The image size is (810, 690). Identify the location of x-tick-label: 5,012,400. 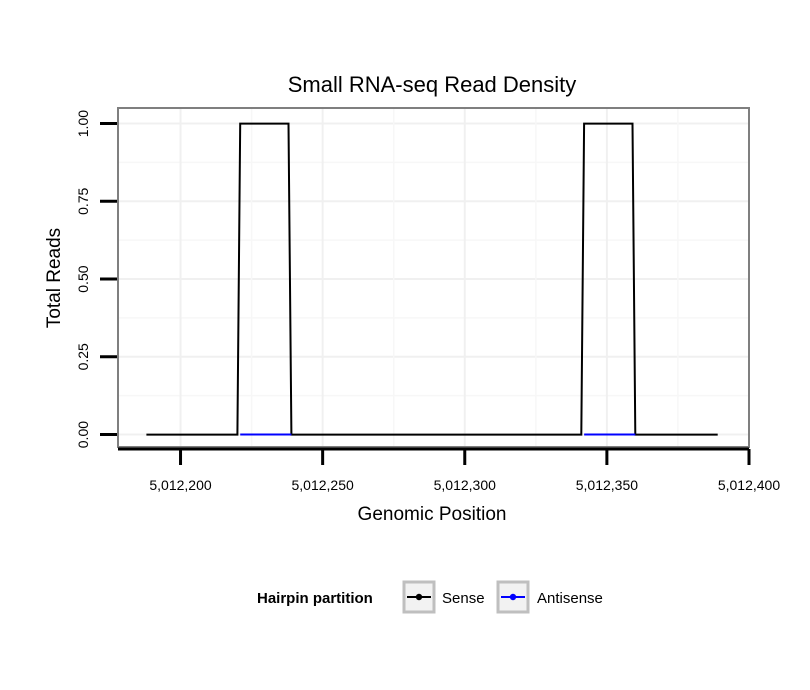
(749, 485).